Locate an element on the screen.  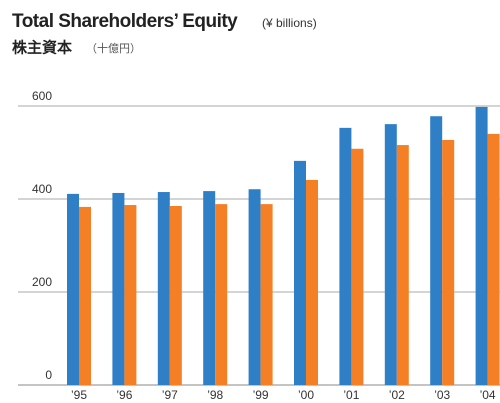
x-tick-label: ’95 is located at coordinates (79, 395).